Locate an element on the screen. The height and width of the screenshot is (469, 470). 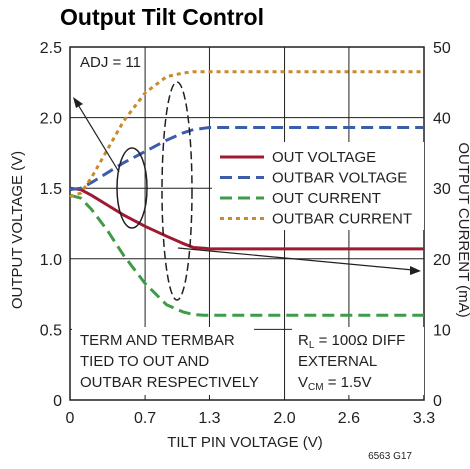
adj-label-bg is located at coordinates (108, 61).